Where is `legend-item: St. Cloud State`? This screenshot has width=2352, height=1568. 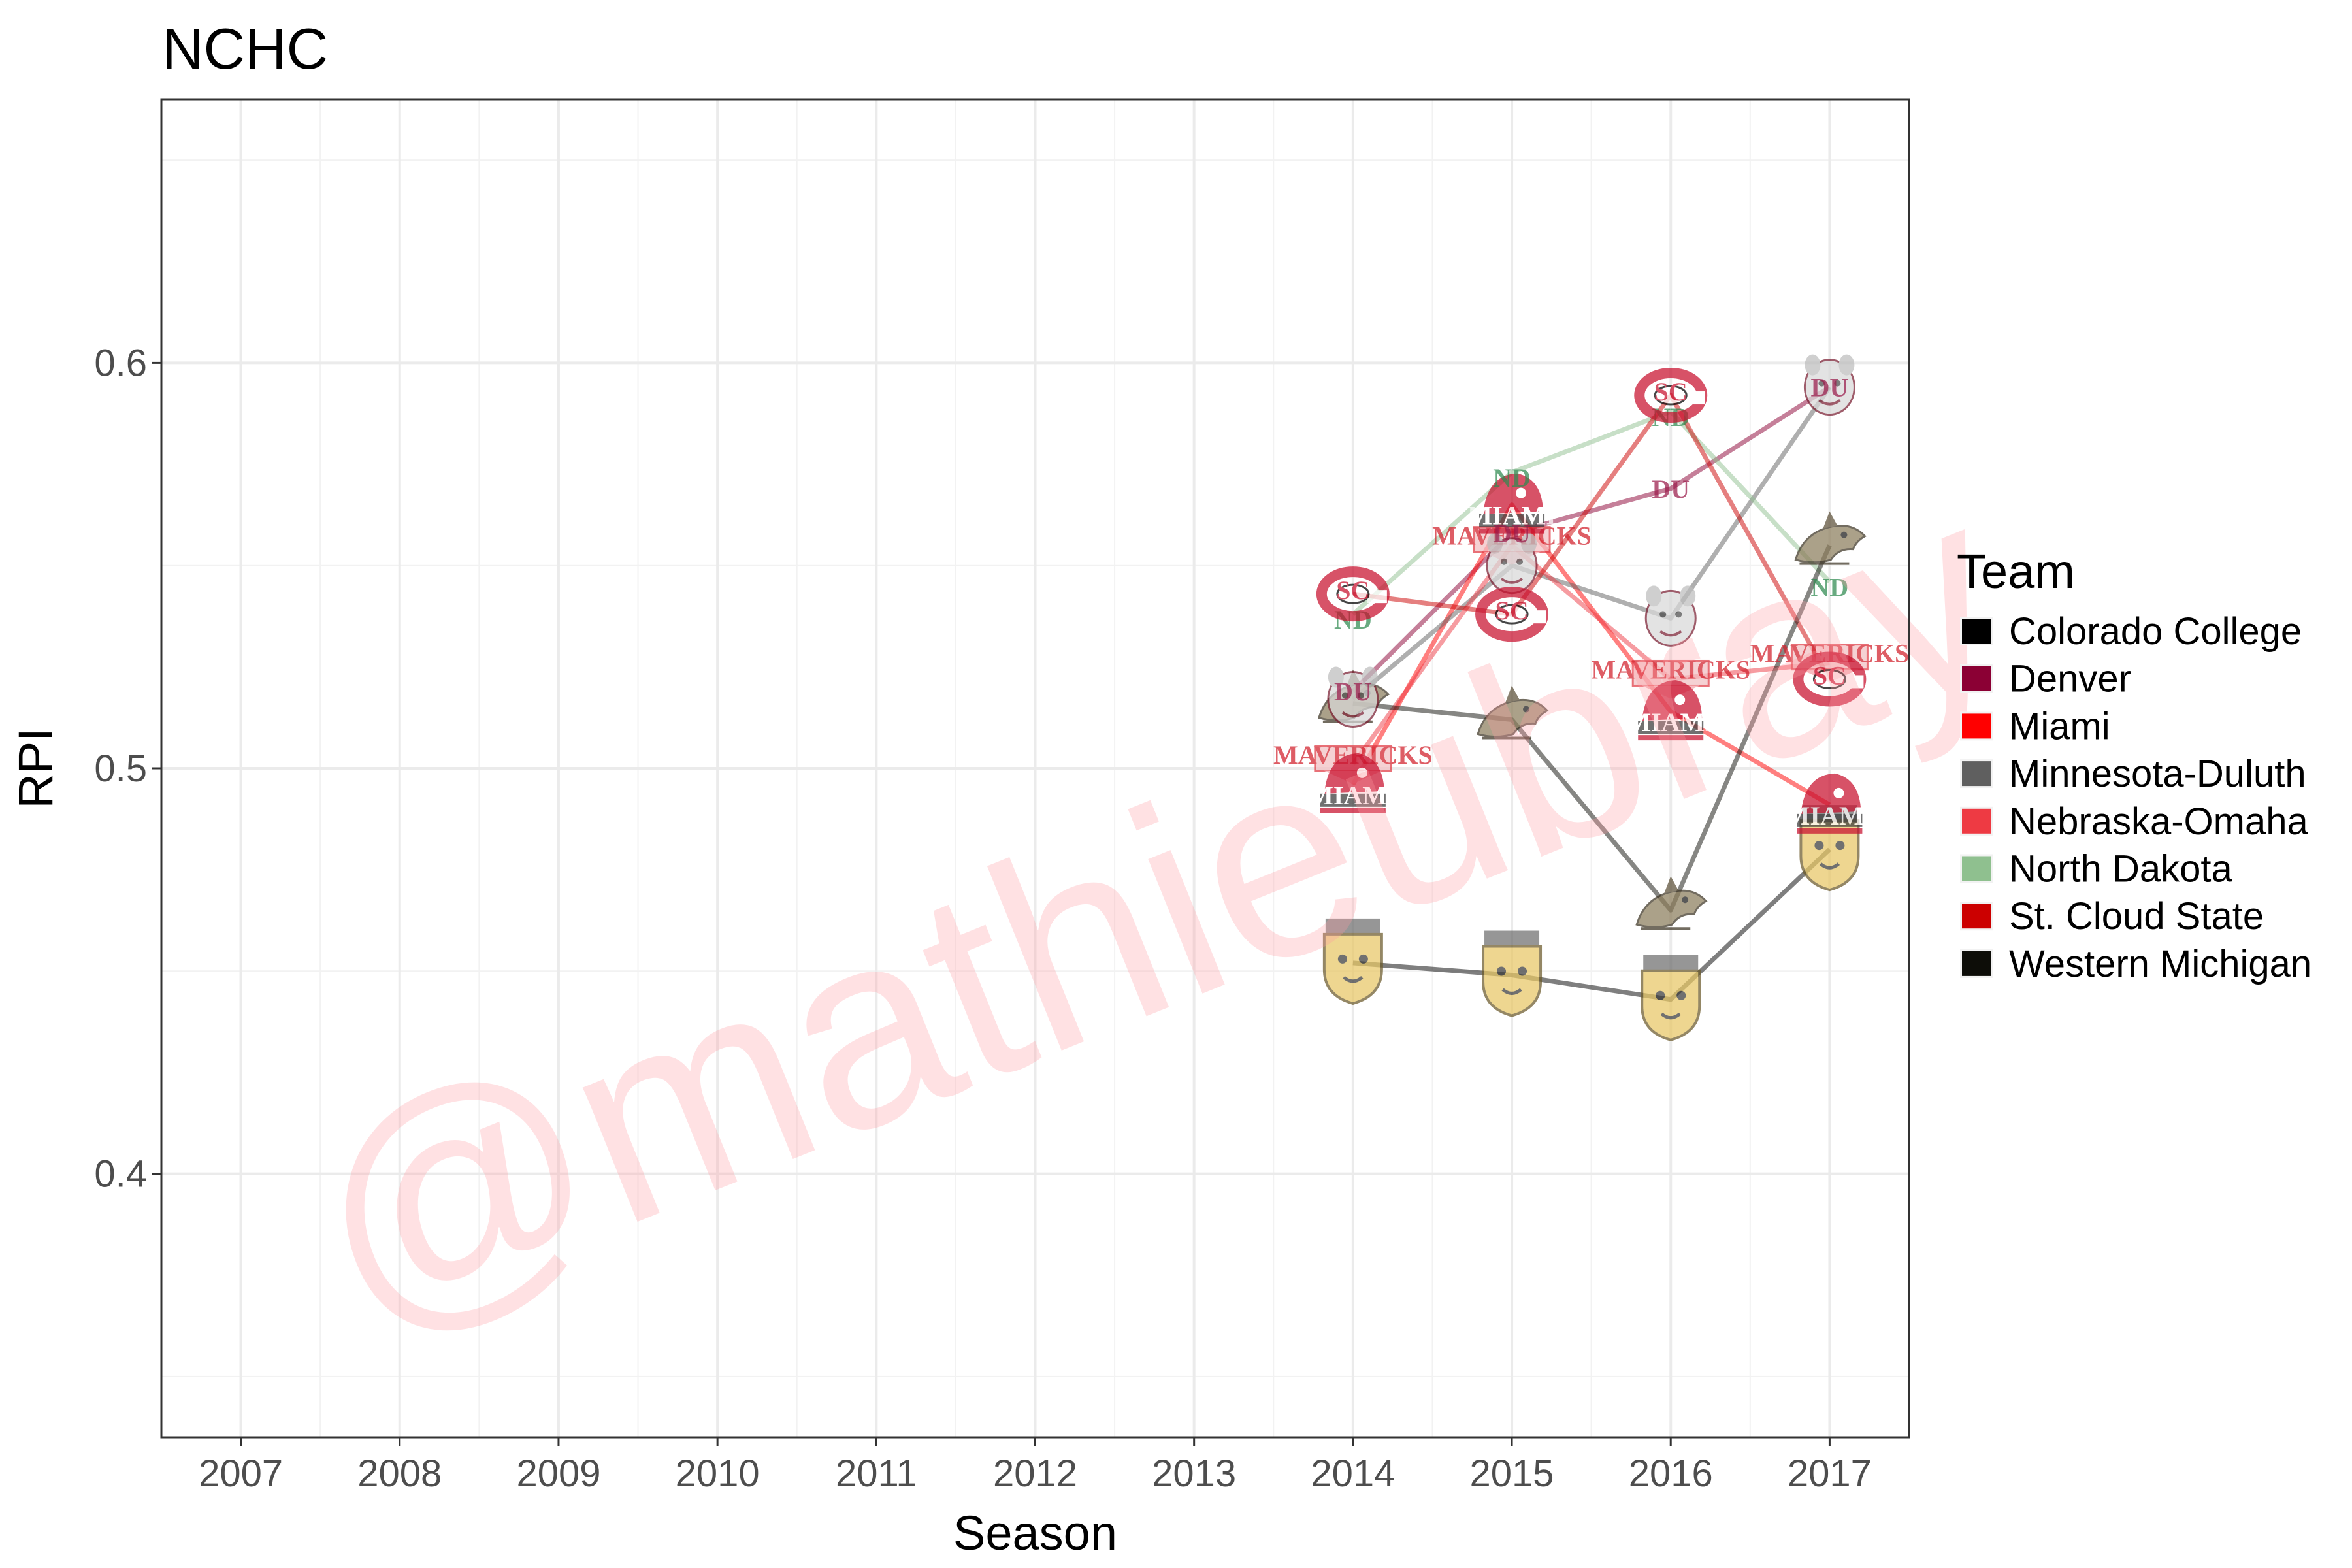
legend-item: St. Cloud State is located at coordinates (2112, 916).